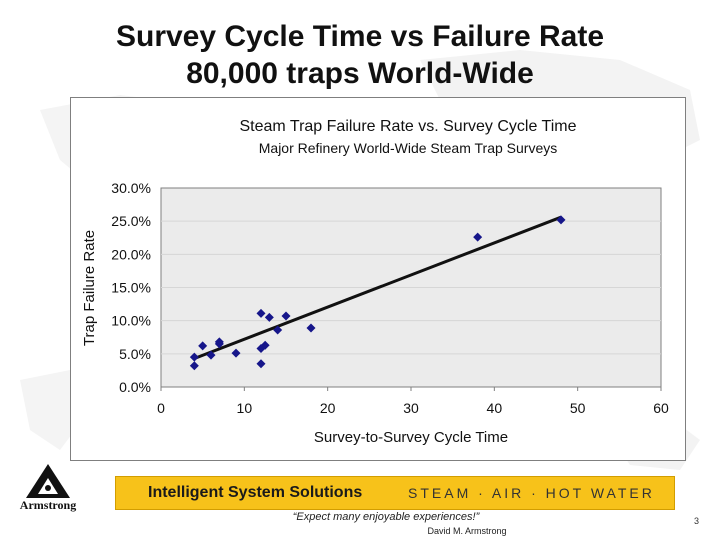 The image size is (720, 540). I want to click on y-axis-label: Trap Failure Rate, so click(89, 288).